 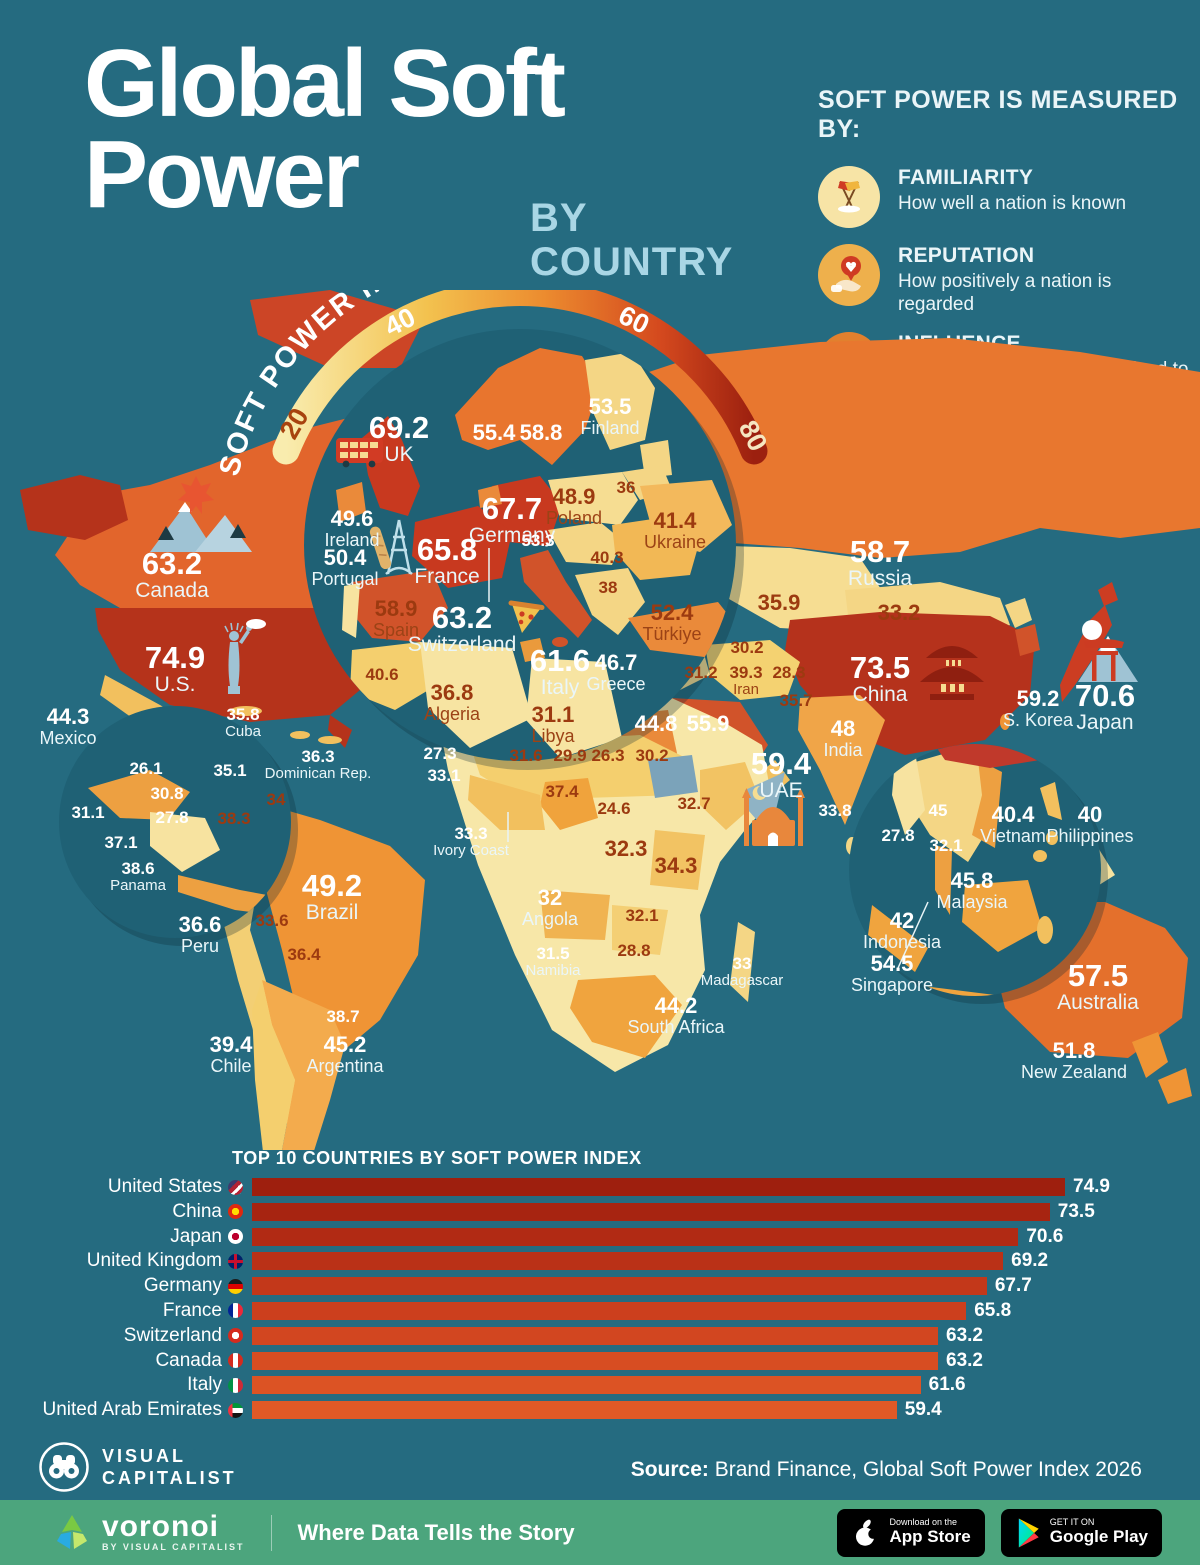 I want to click on map-value: 36.3, so click(x=318, y=756).